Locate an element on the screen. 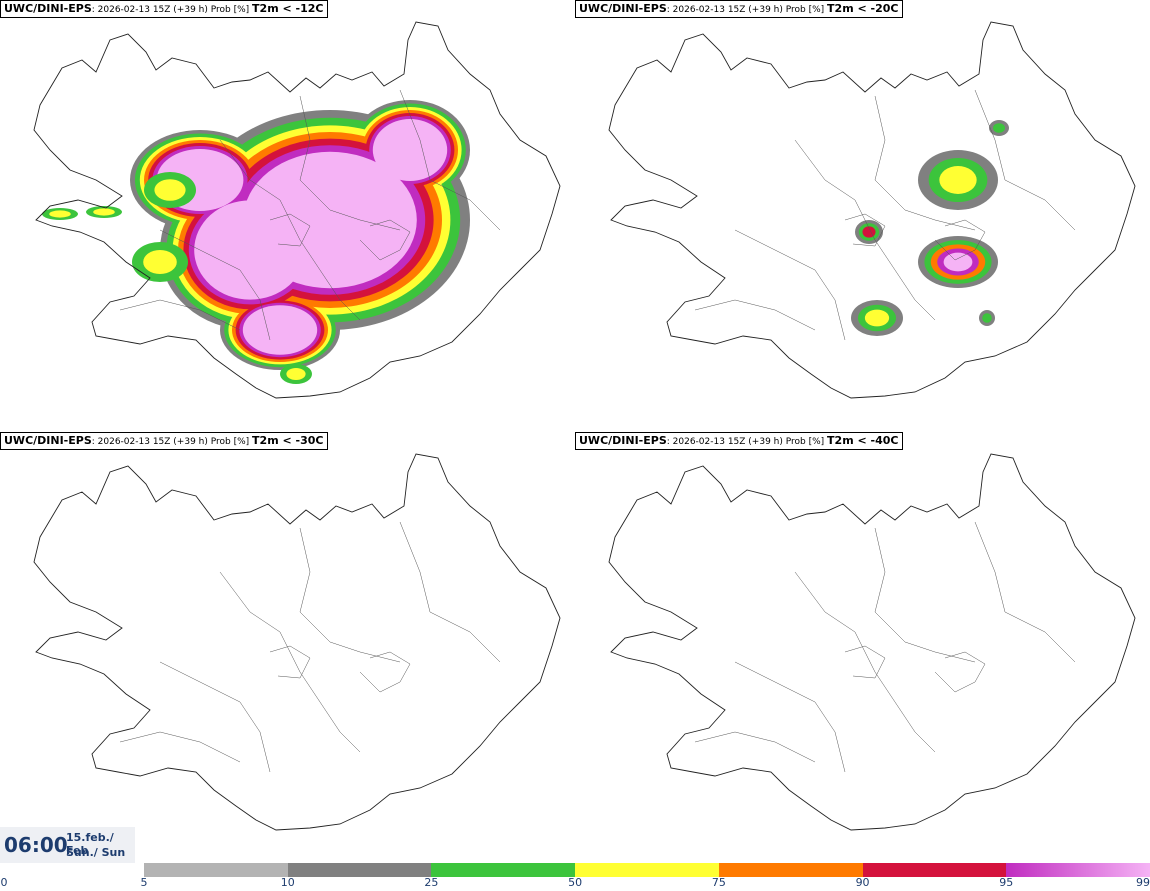 This screenshot has height=891, width=1150. colorbar-label: 95 is located at coordinates (1006, 882).